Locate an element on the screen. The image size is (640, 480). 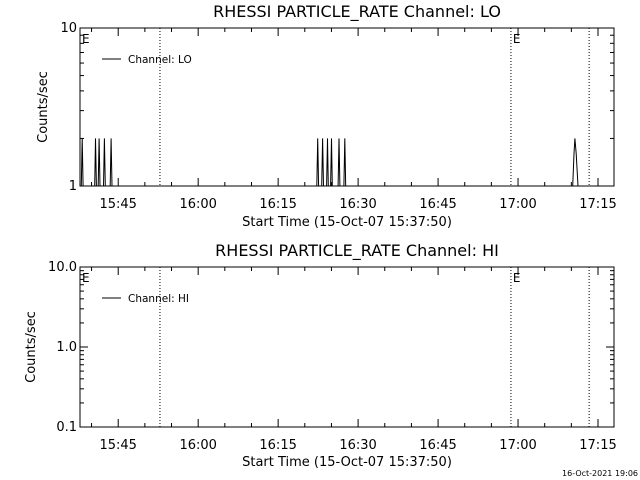
y-tick-label: 10 is located at coordinates (68, 28).